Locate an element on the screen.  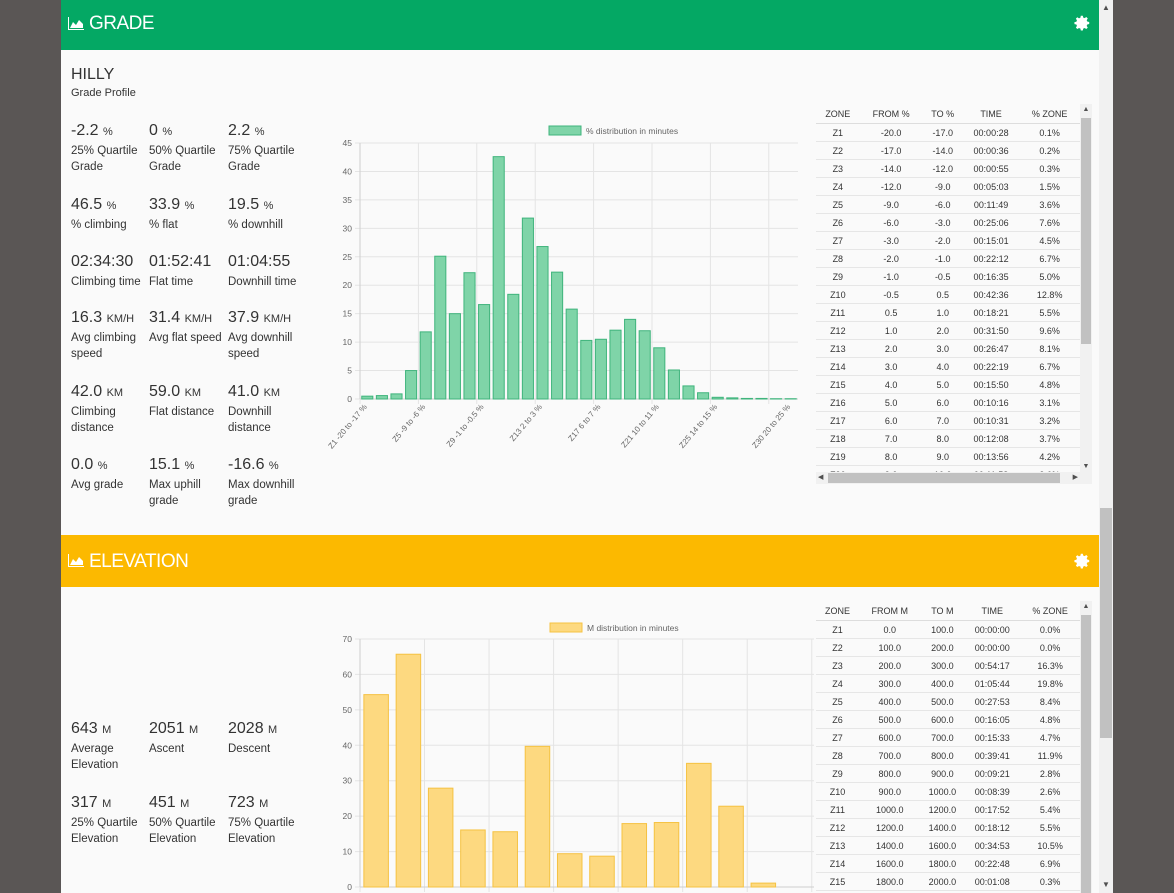
table-cell: 400.0 is located at coordinates (942, 683).